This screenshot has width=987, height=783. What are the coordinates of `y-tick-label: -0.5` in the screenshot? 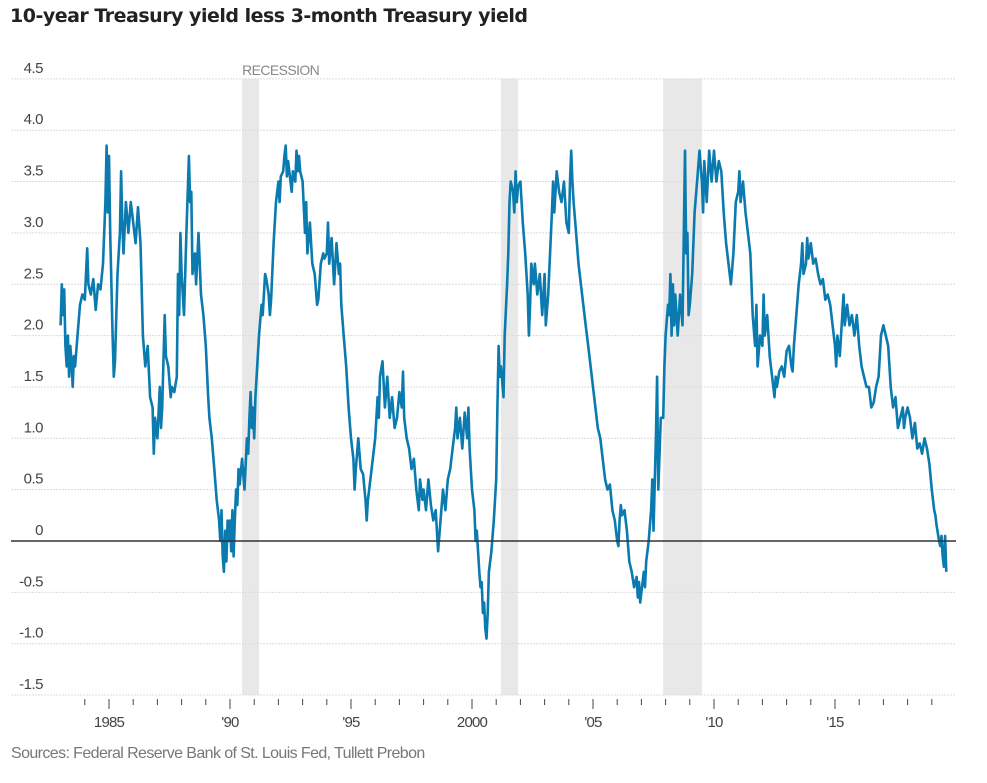 It's located at (31, 581).